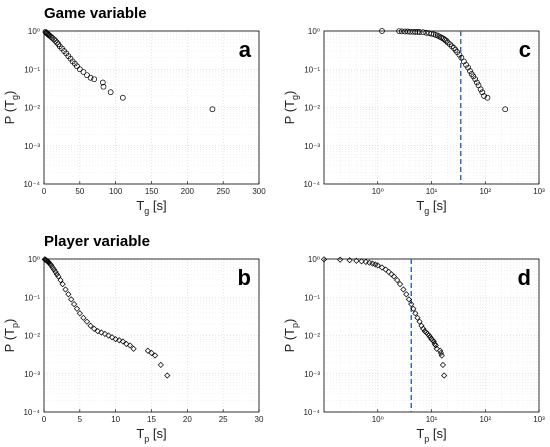 This screenshot has width=550, height=447. What do you see at coordinates (539, 191) in the screenshot?
I see `x-tick-label: 10³` at bounding box center [539, 191].